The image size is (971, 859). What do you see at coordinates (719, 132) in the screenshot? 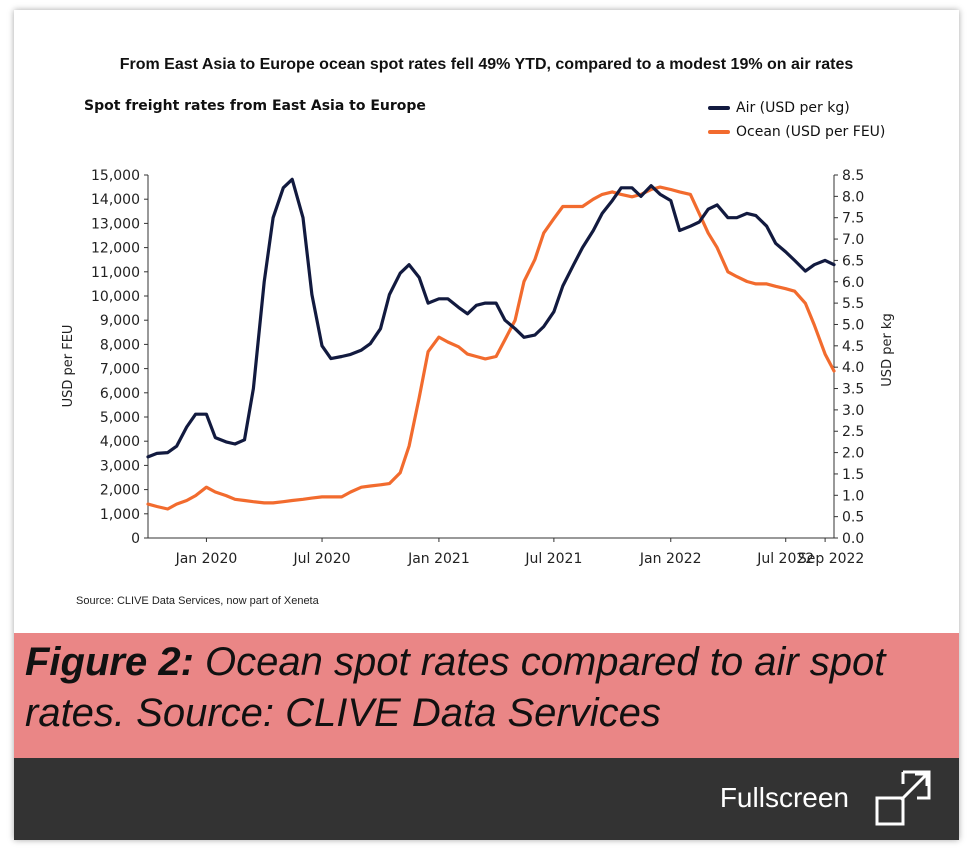
I see `legend-swatch-ocean` at bounding box center [719, 132].